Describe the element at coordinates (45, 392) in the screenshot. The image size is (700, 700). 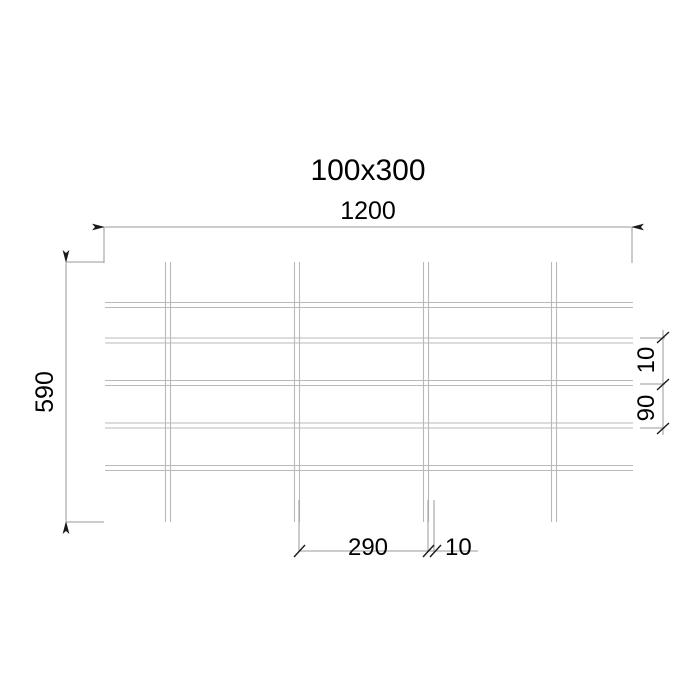
I see `overall-height-label: 590` at that location.